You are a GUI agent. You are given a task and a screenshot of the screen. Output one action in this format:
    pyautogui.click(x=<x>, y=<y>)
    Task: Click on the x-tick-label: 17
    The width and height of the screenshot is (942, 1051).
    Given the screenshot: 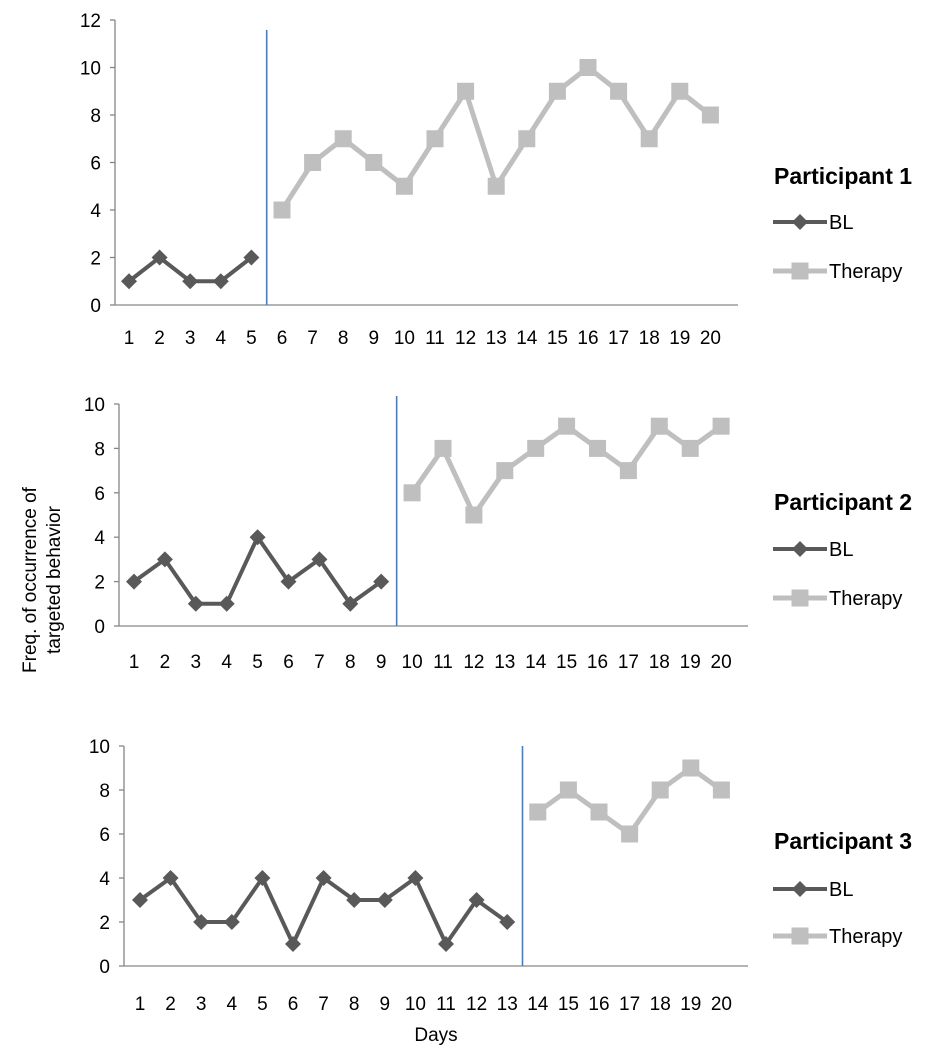 What is the action you would take?
    pyautogui.click(x=618, y=338)
    